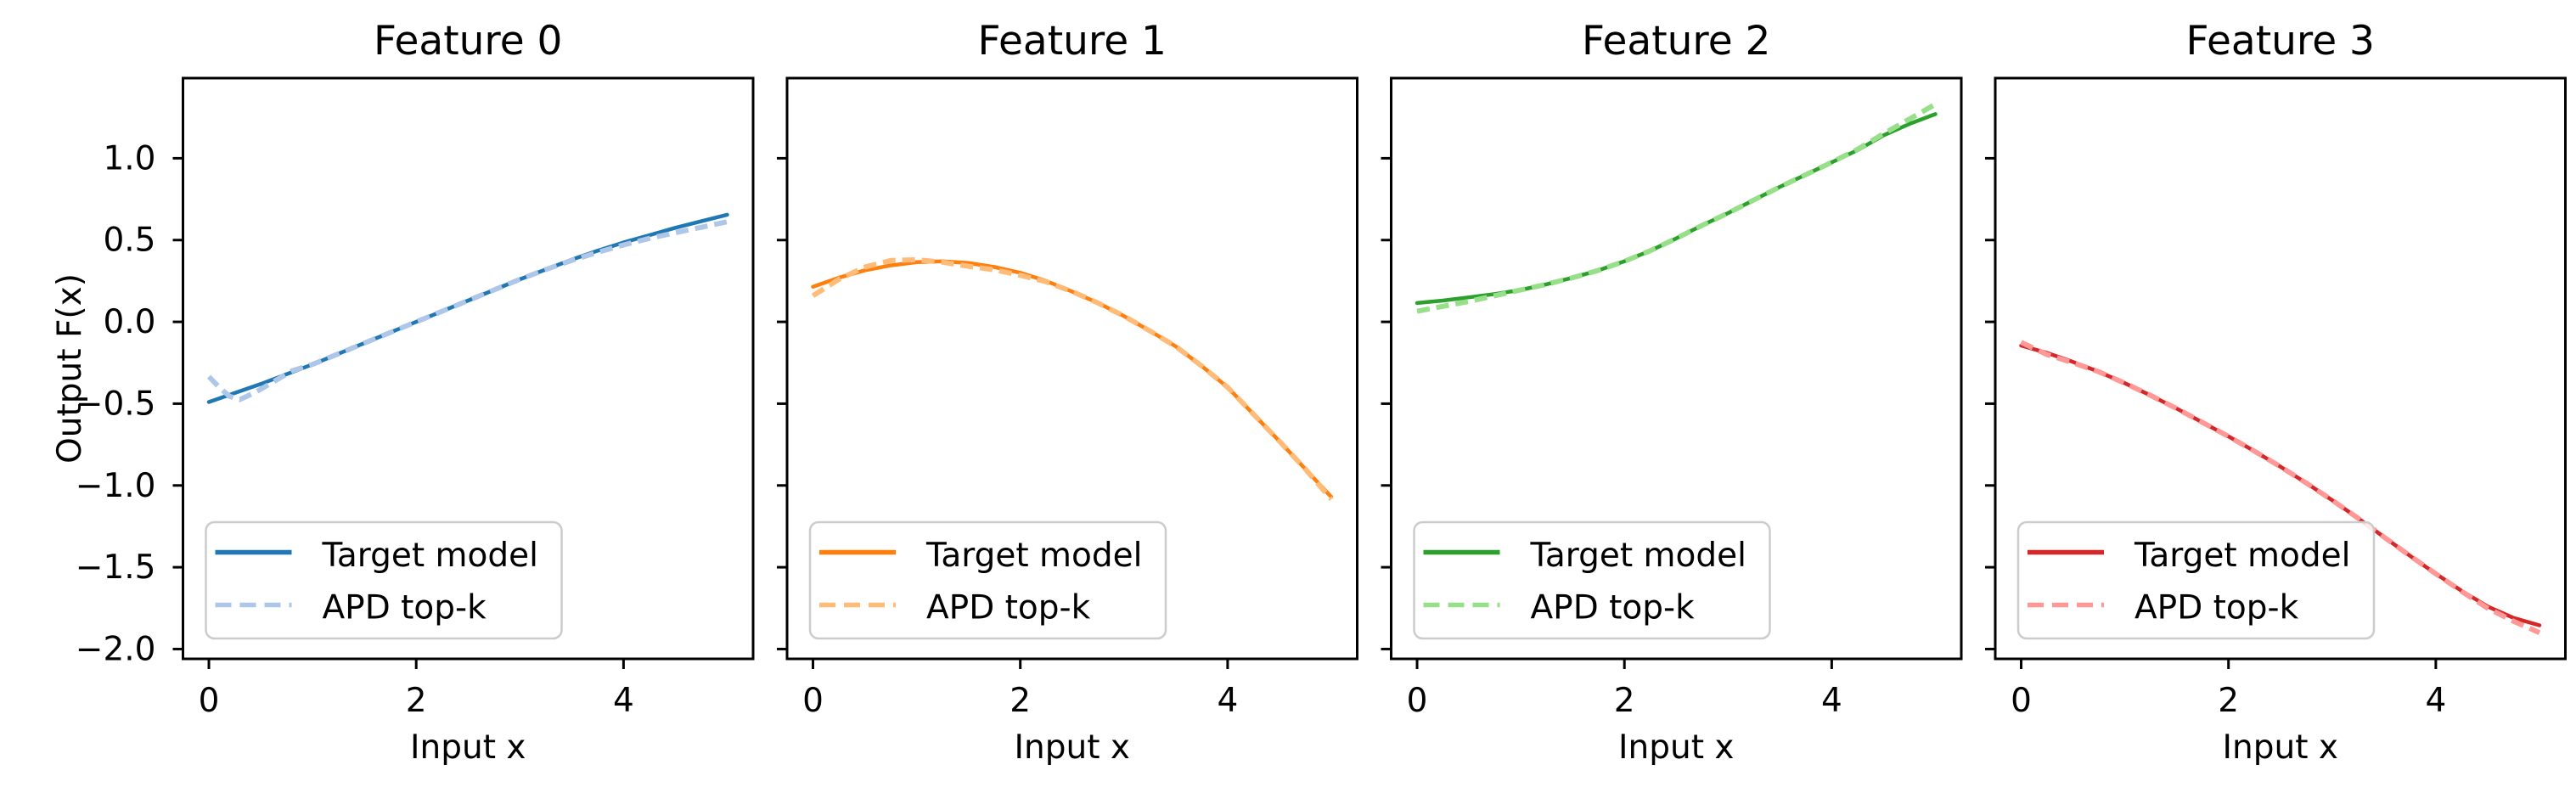  I want to click on y-tick-label: 0.5, so click(129, 241).